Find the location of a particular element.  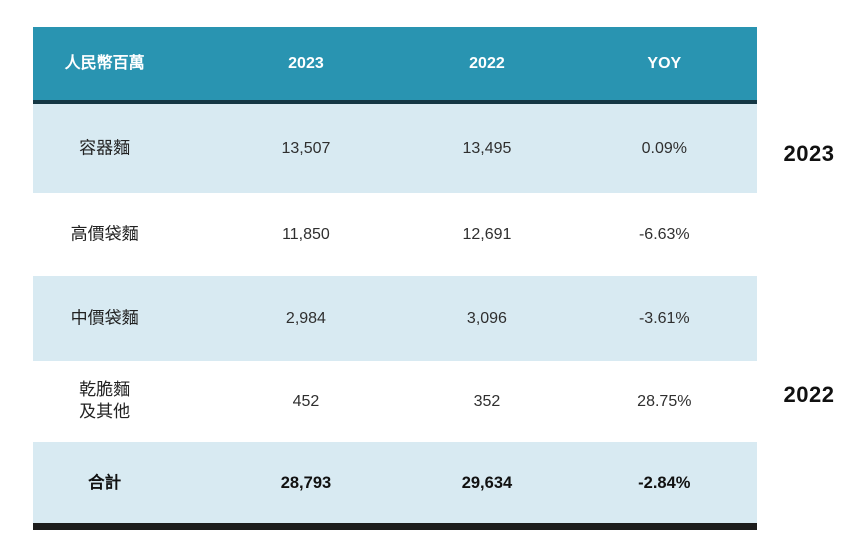

row-value-2022: 352 is located at coordinates (487, 401).